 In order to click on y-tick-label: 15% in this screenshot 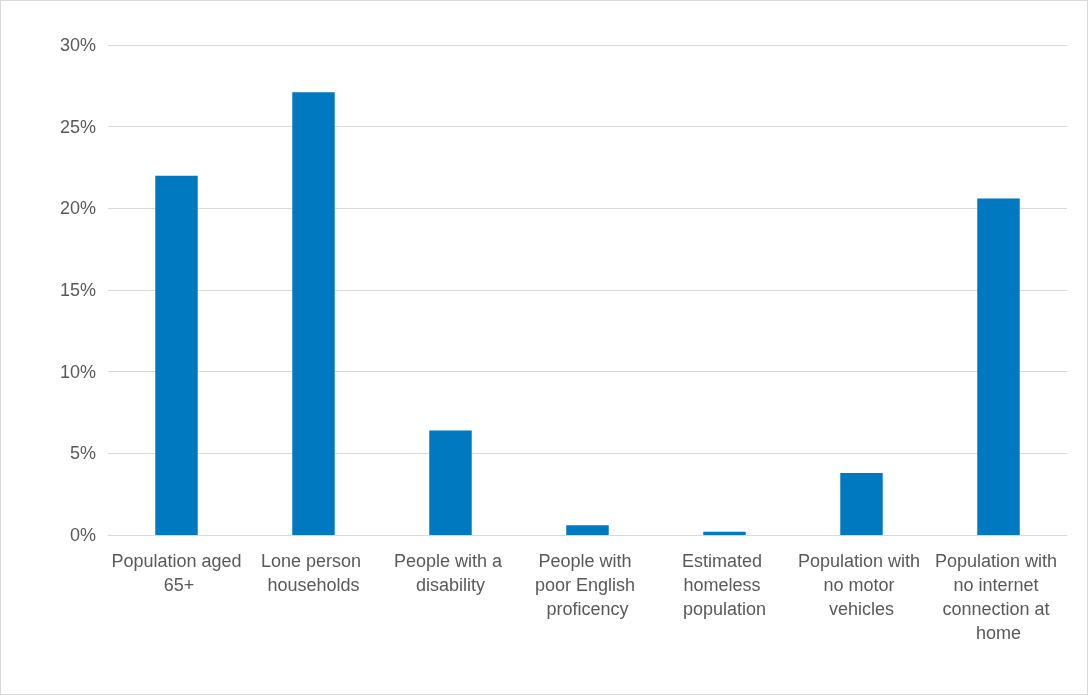, I will do `click(77, 290)`.